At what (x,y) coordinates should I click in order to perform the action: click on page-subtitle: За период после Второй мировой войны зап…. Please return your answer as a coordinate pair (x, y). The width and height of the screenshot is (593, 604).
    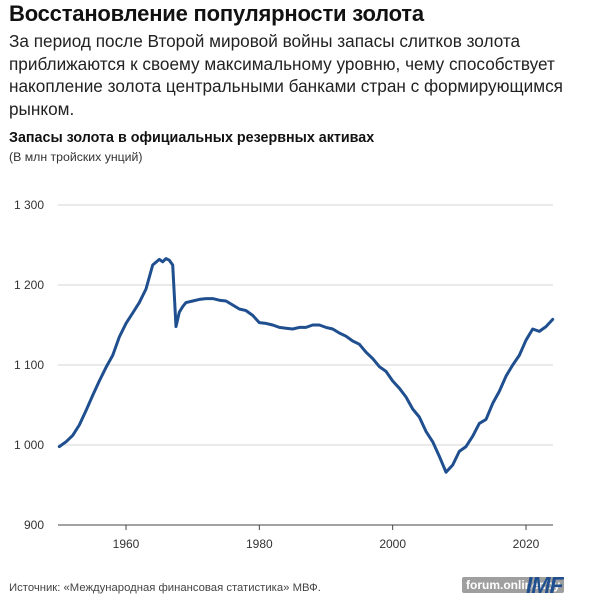
    Looking at the image, I should click on (286, 75).